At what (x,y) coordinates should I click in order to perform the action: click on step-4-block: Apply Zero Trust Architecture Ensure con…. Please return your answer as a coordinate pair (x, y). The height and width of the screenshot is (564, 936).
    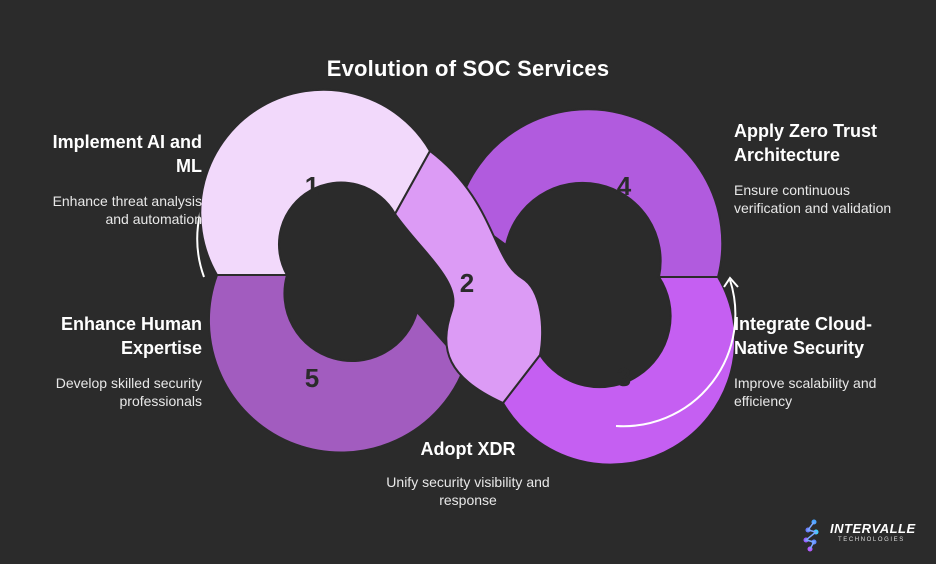
    Looking at the image, I should click on (819, 168).